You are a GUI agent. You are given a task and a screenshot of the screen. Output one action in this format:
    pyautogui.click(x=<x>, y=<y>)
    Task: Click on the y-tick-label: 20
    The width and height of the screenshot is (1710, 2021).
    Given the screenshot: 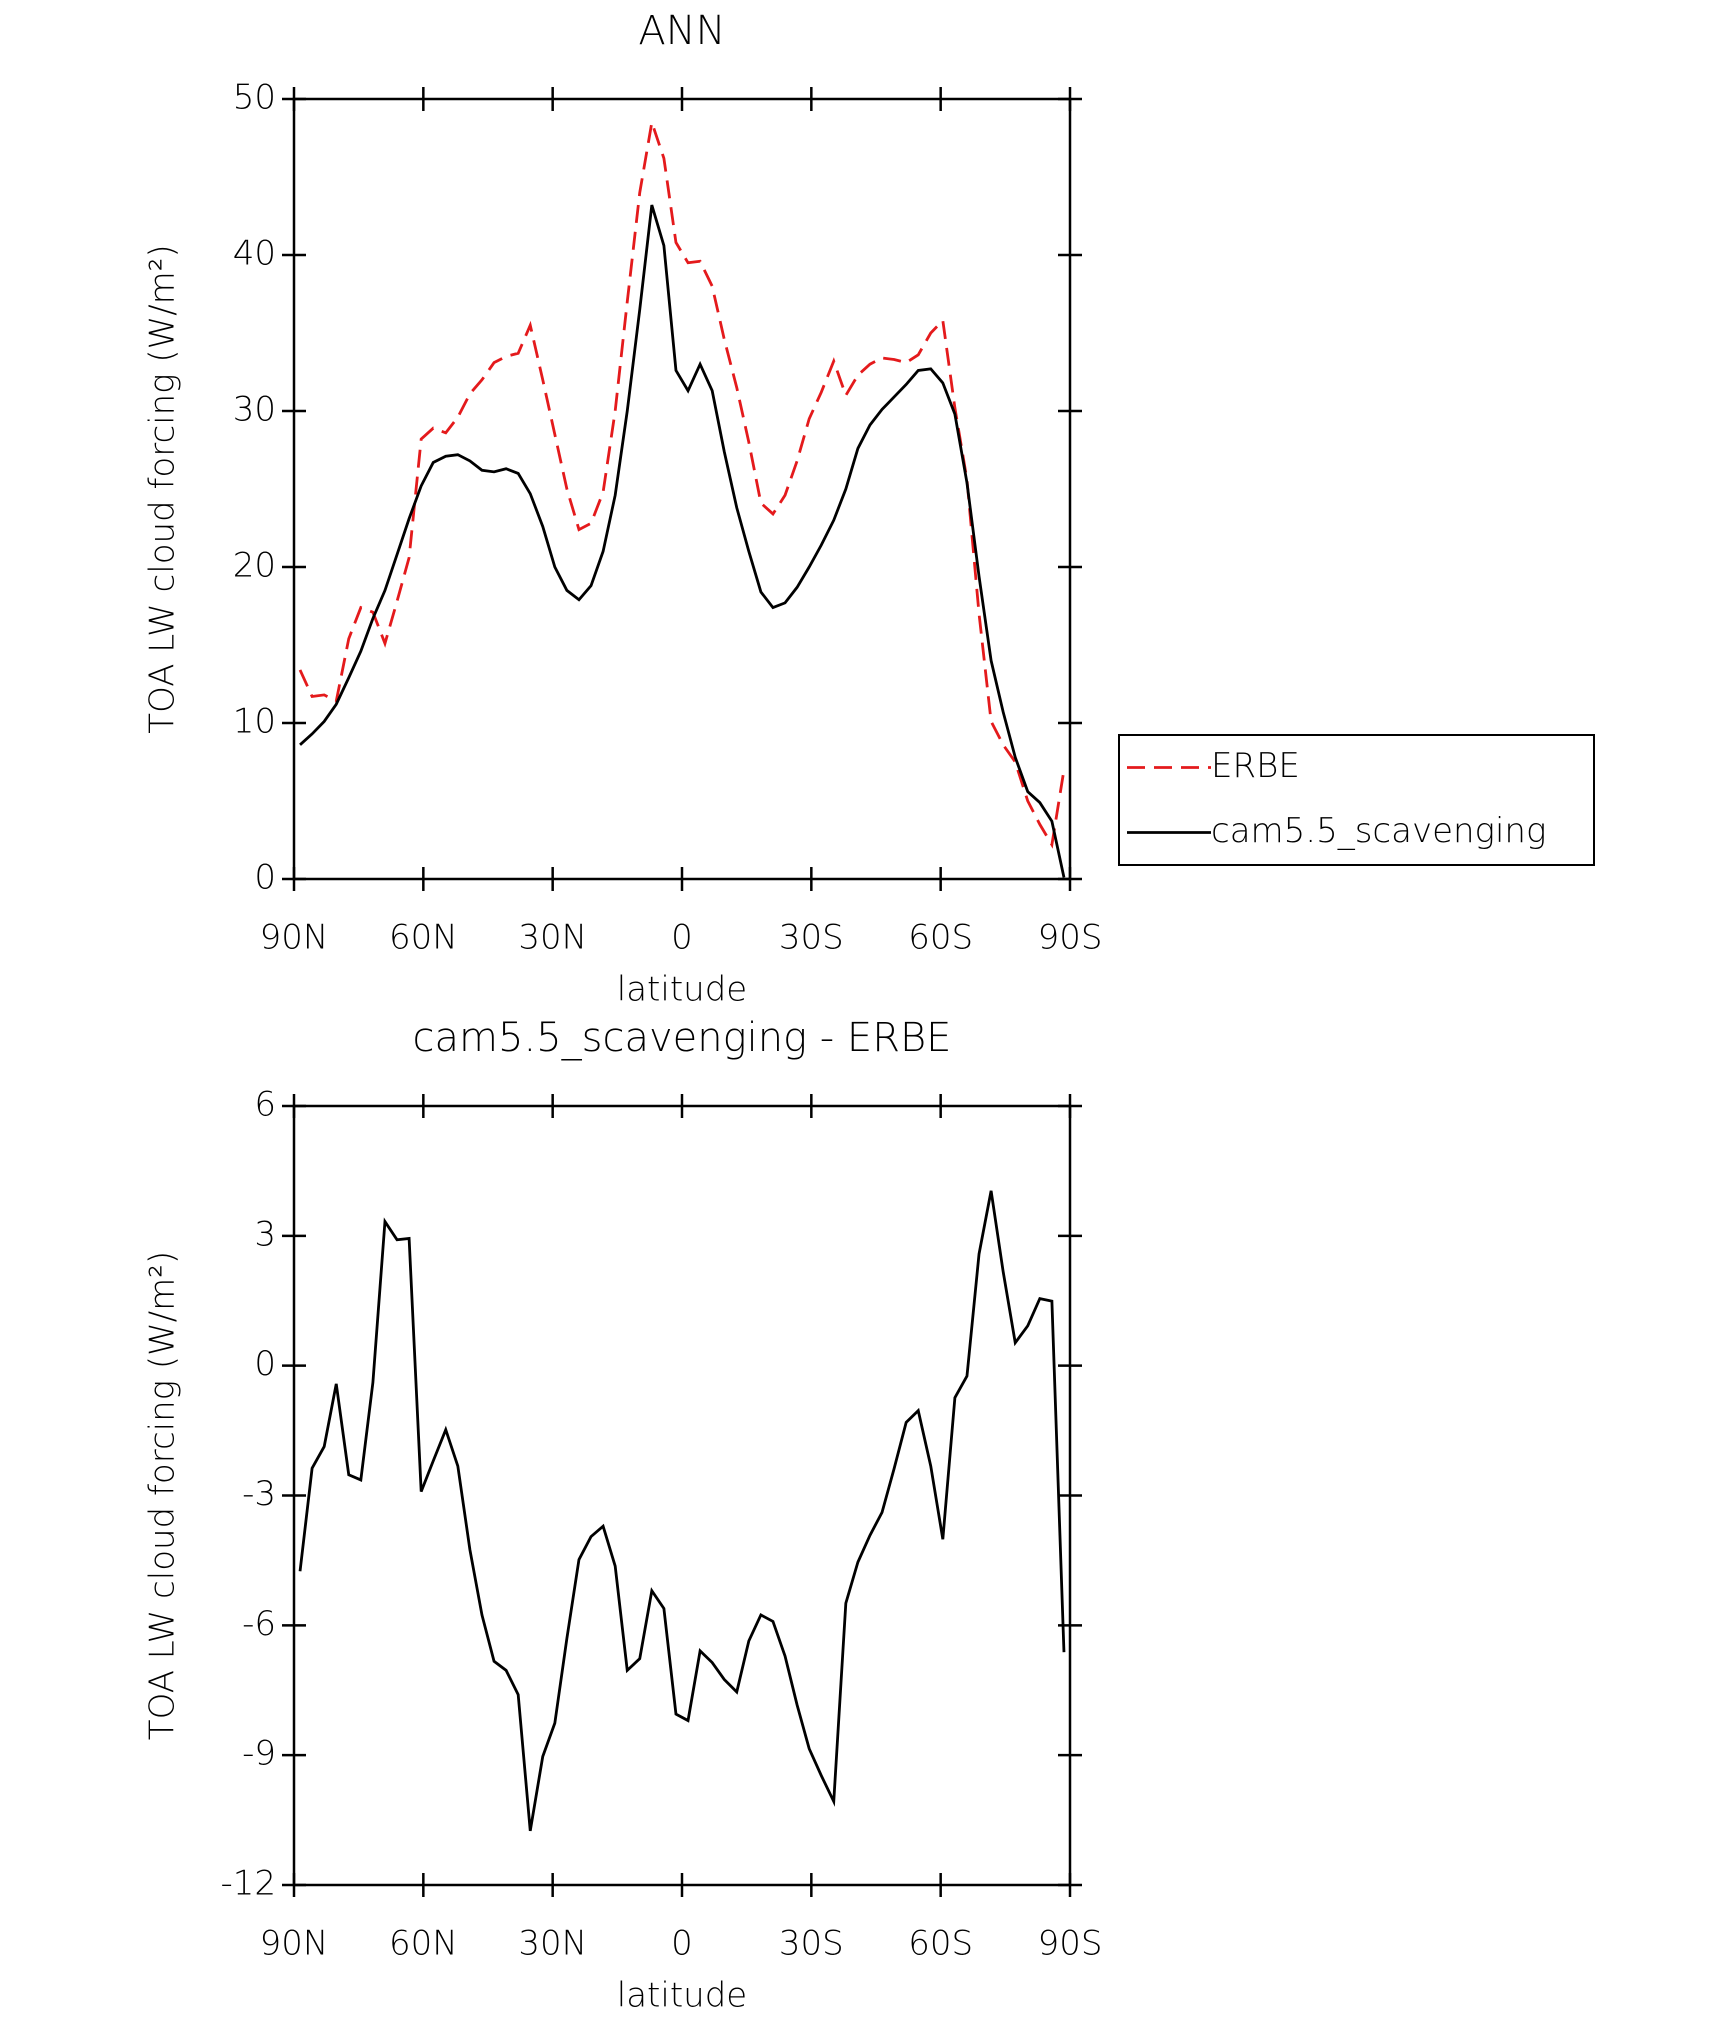 What is the action you would take?
    pyautogui.click(x=254, y=566)
    